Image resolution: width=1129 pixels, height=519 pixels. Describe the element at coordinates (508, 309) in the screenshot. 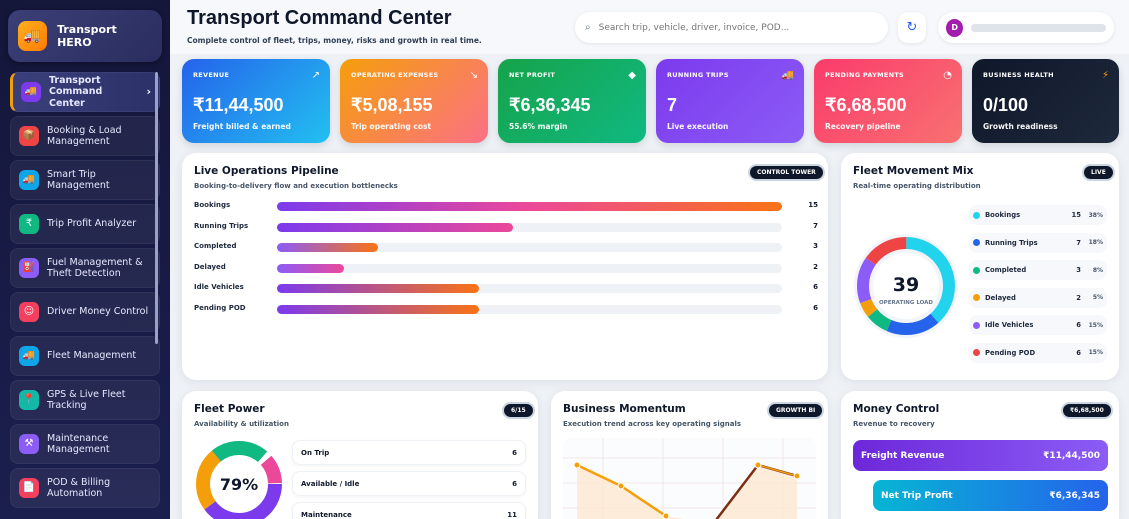

I see `pipeline-row: Pending POD 6` at that location.